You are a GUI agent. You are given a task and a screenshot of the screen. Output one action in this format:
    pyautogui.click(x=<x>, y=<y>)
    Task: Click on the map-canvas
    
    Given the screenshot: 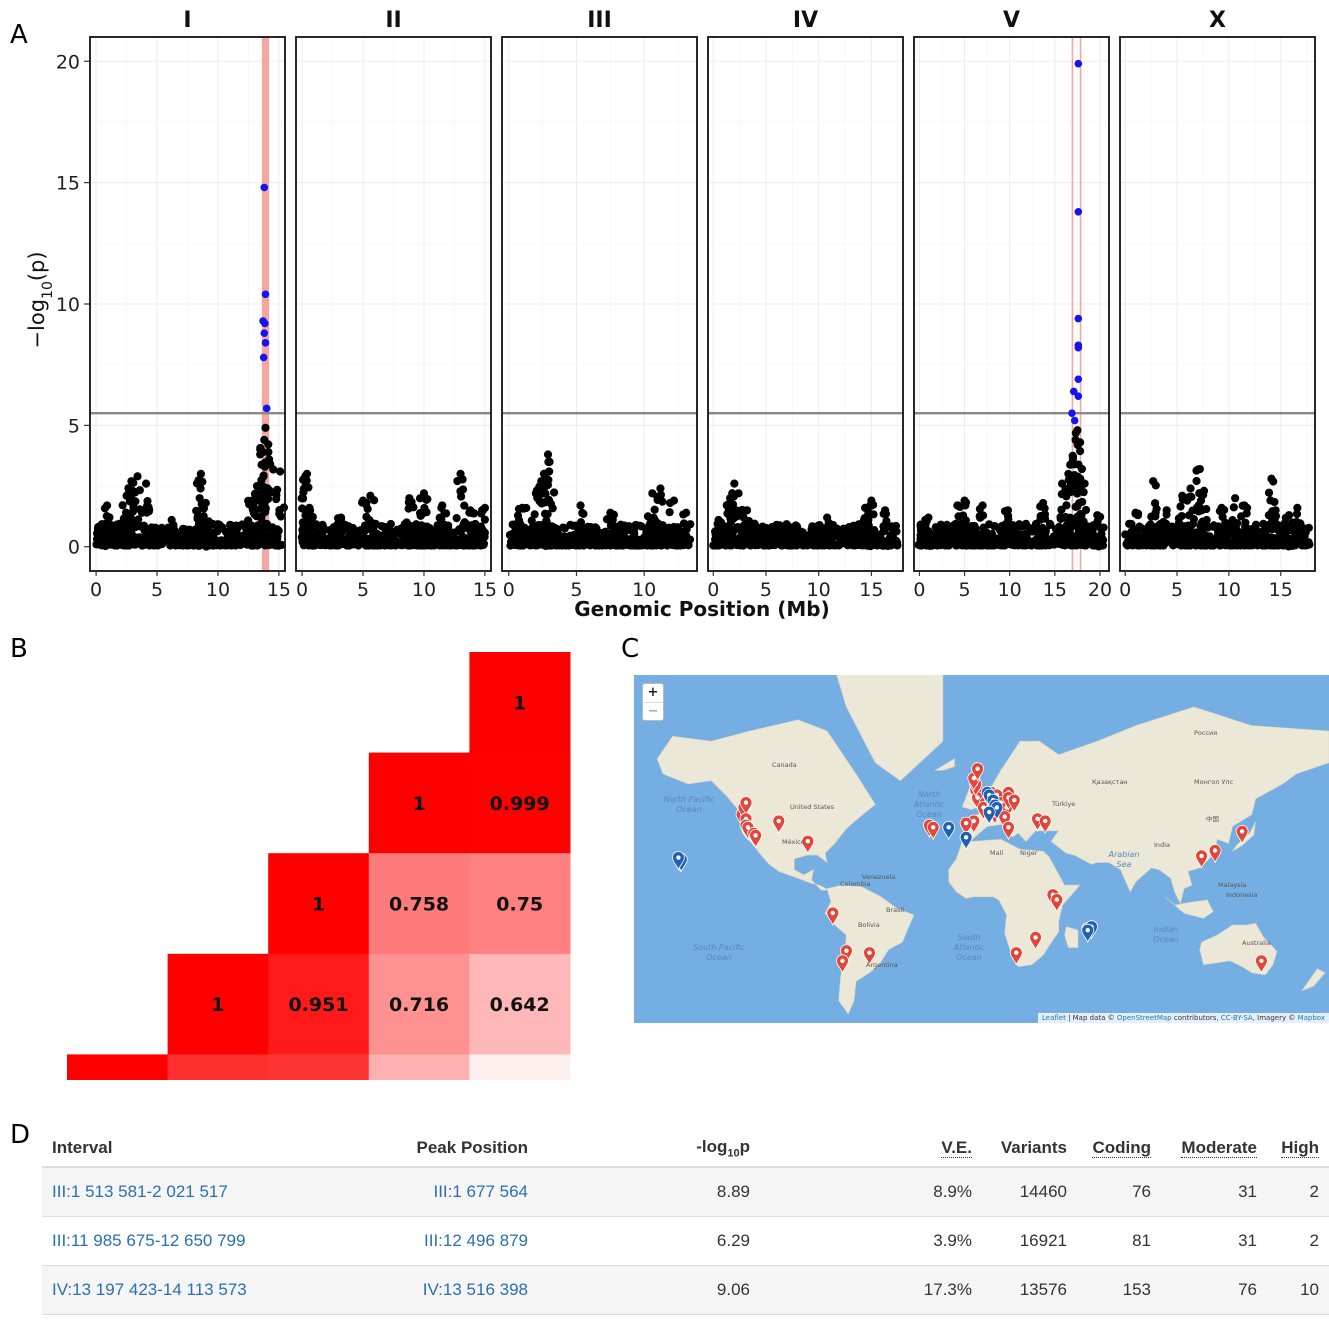 What is the action you would take?
    pyautogui.click(x=981, y=849)
    